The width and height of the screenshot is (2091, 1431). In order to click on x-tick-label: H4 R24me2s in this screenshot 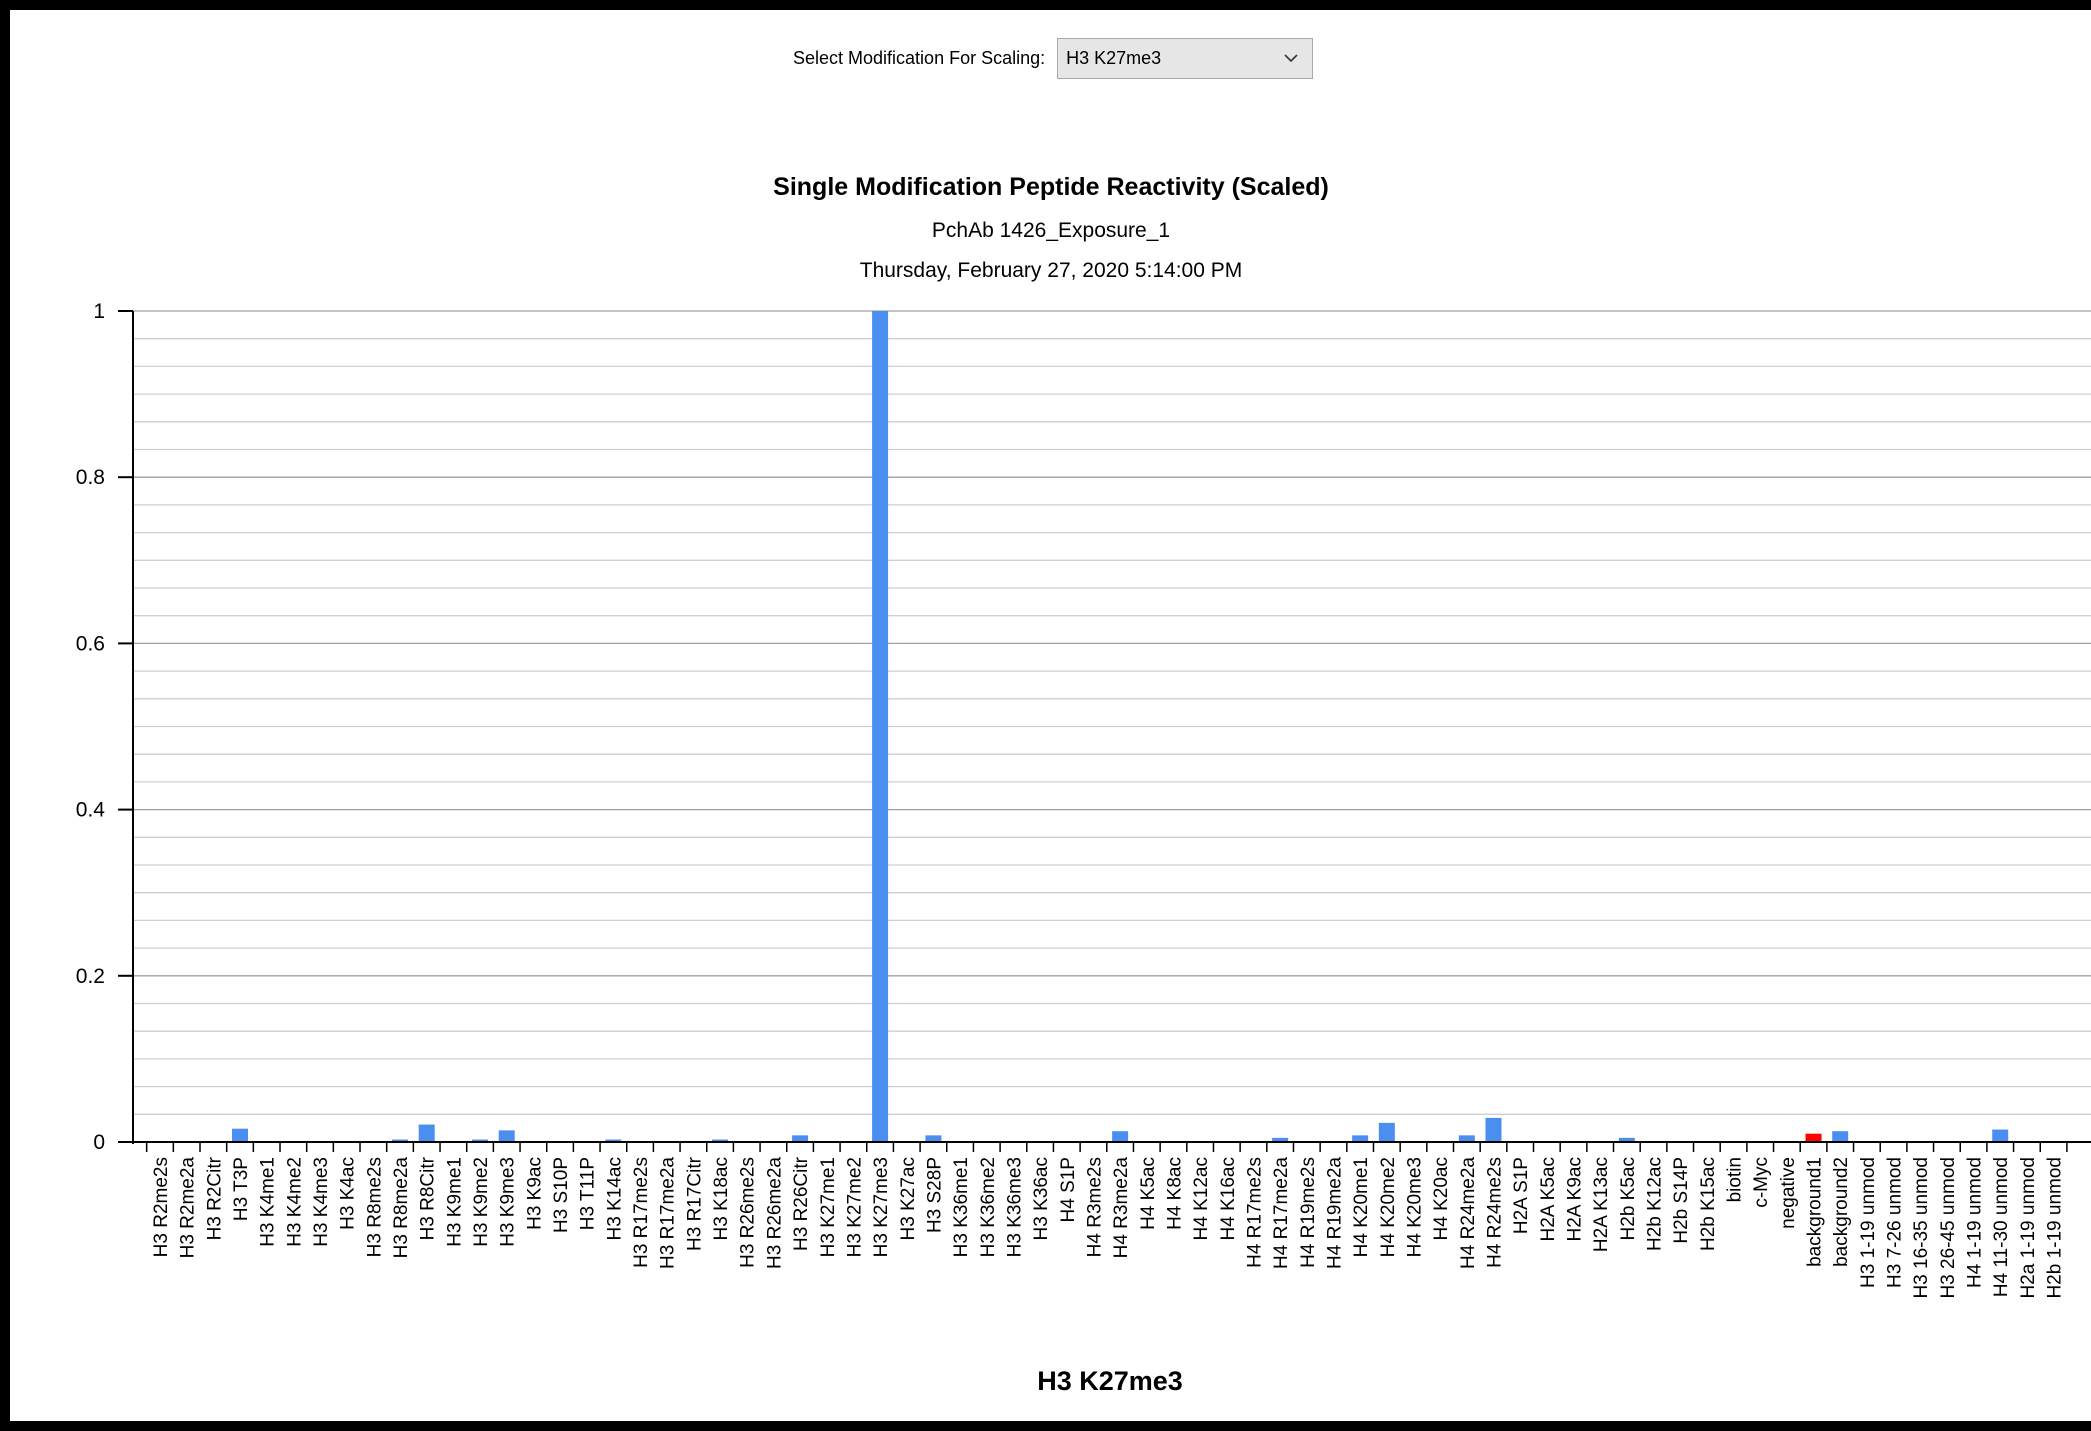, I will do `click(1495, 1212)`.